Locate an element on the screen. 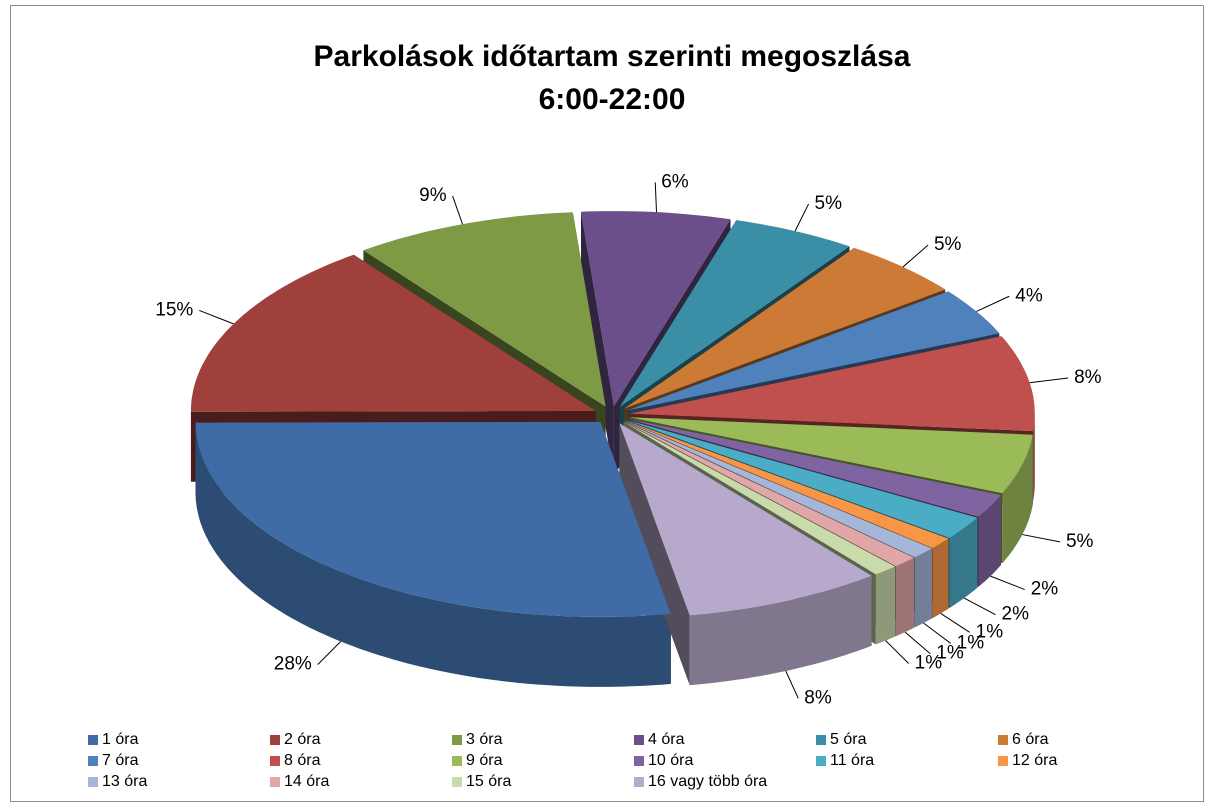 The width and height of the screenshot is (1214, 812). legend-label: 13 óra is located at coordinates (124, 781).